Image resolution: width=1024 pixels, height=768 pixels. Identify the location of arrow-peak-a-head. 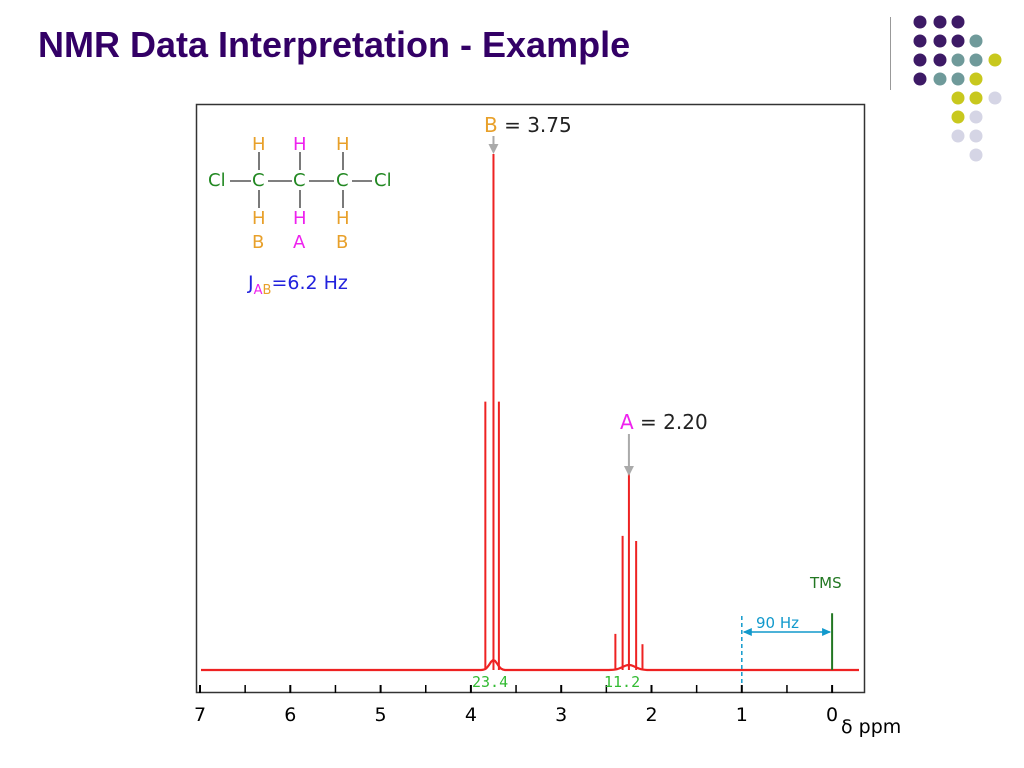
(628, 471).